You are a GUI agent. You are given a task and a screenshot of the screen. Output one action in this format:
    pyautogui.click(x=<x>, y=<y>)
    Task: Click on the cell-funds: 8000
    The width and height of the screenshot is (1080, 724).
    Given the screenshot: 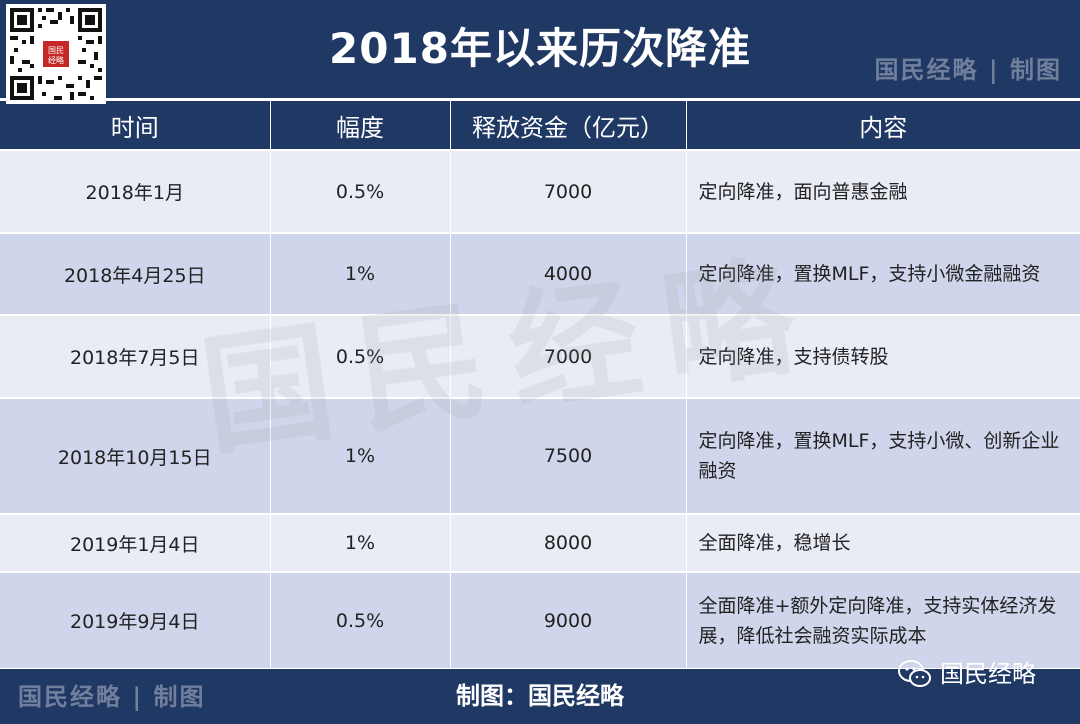 What is the action you would take?
    pyautogui.click(x=568, y=542)
    